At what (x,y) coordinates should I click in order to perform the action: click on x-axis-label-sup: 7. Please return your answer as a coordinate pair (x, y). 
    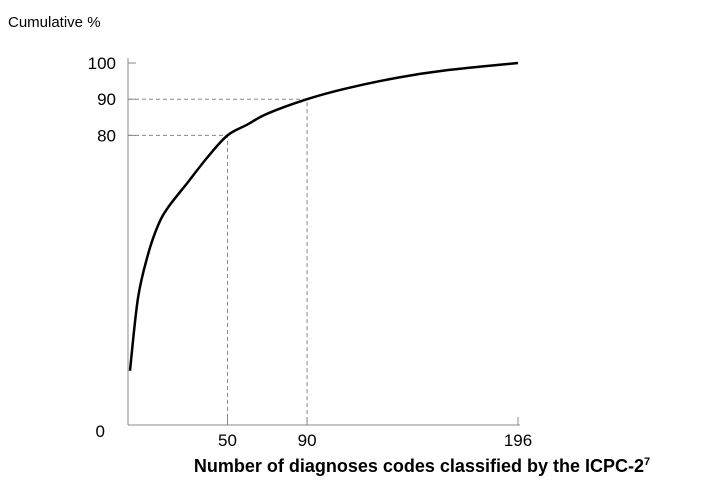
    Looking at the image, I should click on (647, 462).